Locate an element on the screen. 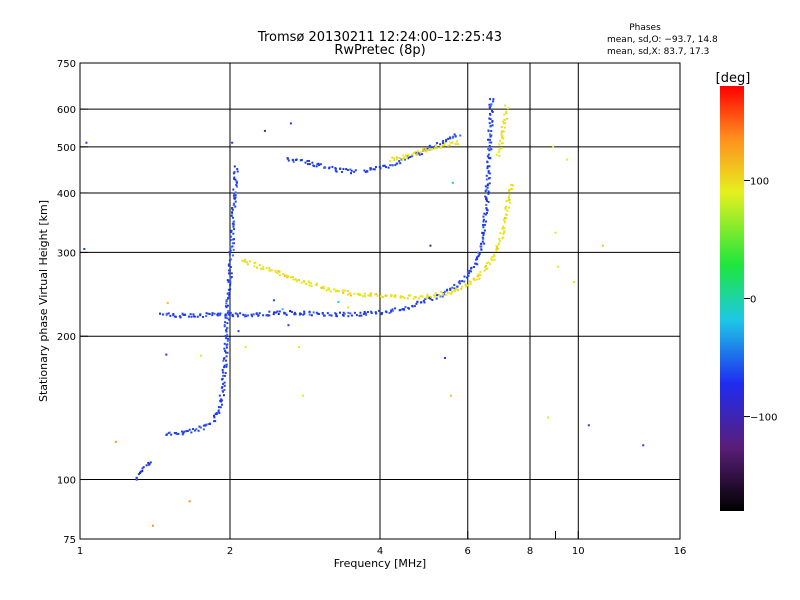  x-tick-label: 1 is located at coordinates (80, 551).